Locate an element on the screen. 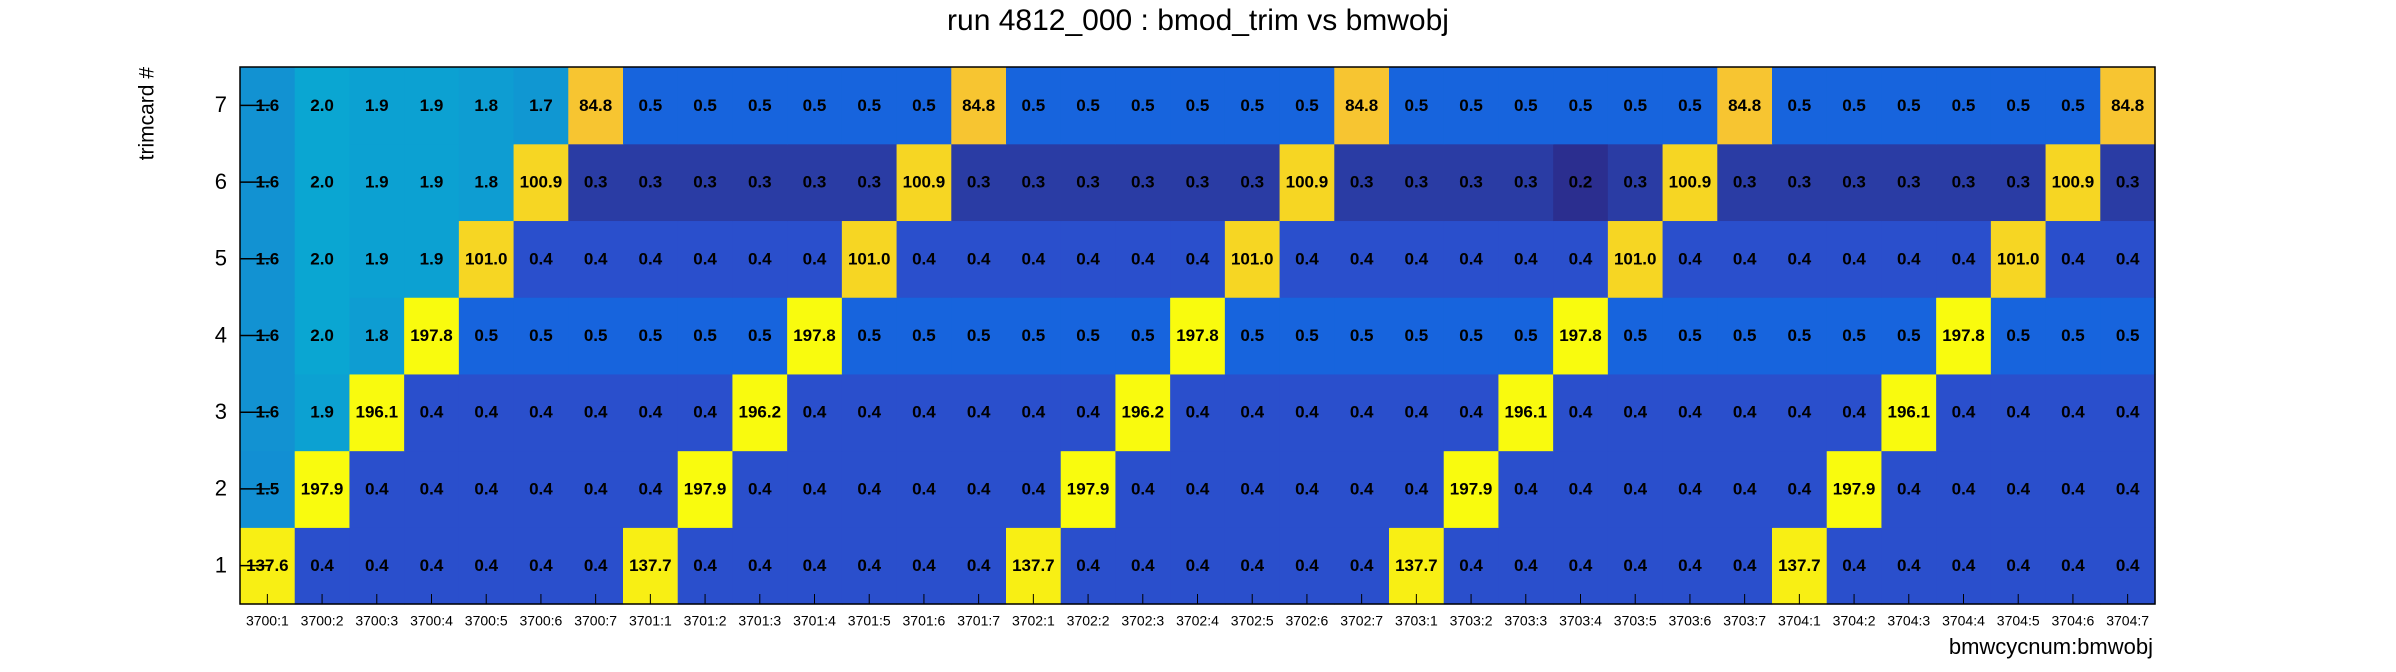 The width and height of the screenshot is (2396, 672). x-tick-label: 3703:2 is located at coordinates (1471, 621).